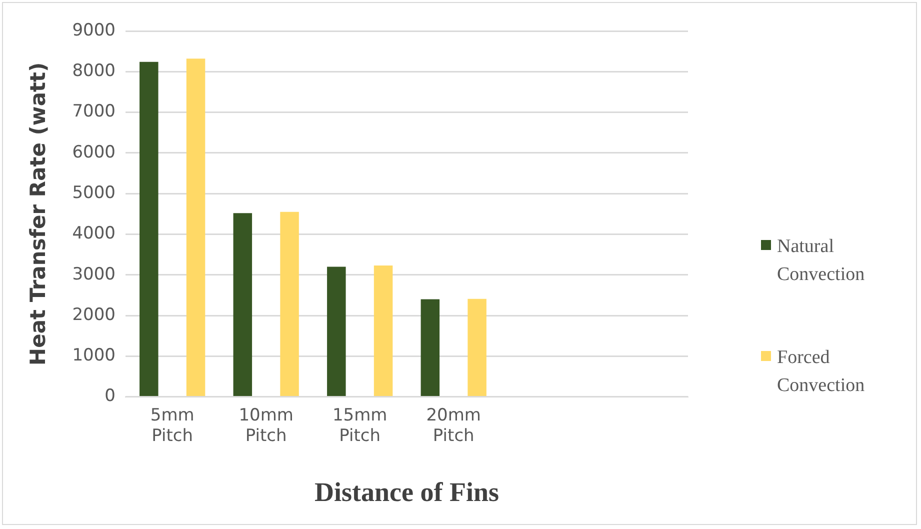  Describe the element at coordinates (266, 425) in the screenshot. I see `x-tick-label: 10mm Pitch` at that location.